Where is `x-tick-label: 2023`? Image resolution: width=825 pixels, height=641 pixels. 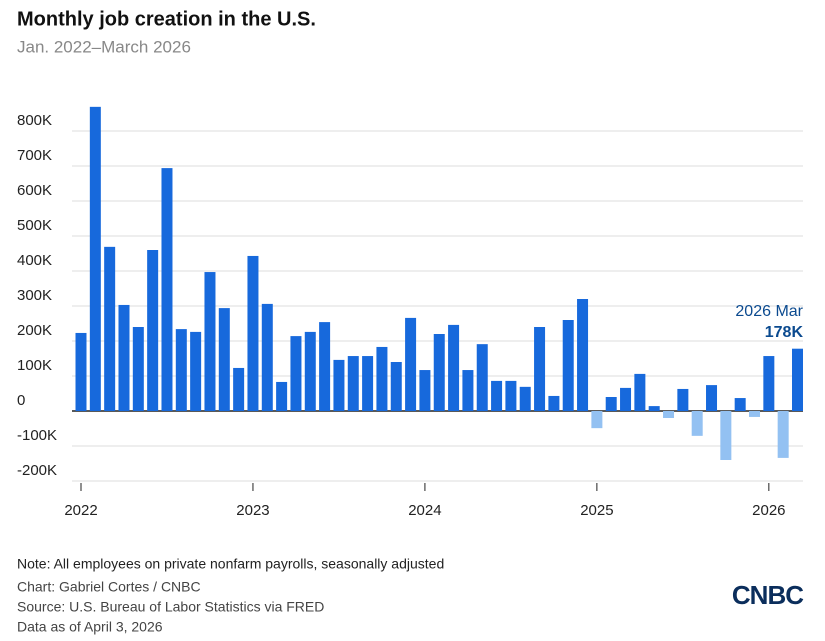
x-tick-label: 2023 is located at coordinates (252, 510).